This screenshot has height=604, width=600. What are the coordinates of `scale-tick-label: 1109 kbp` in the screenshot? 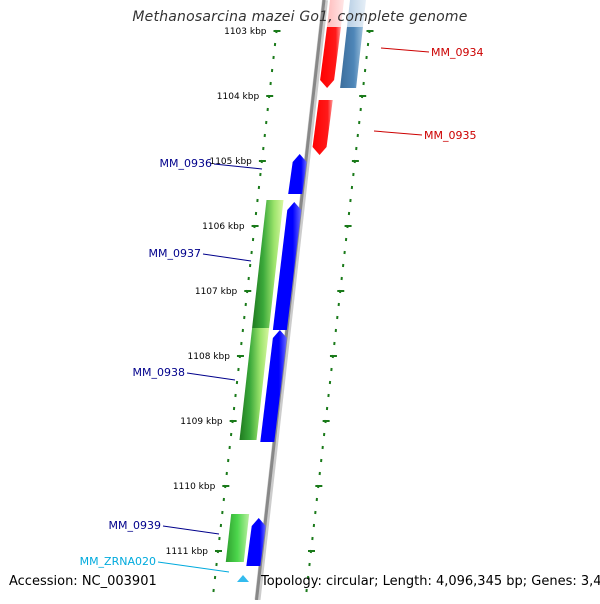 It's located at (201, 422).